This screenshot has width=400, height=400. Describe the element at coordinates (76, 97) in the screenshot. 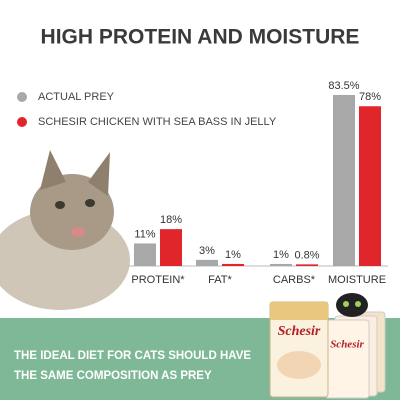

I see `legend-label: ACTUAL PREY` at that location.